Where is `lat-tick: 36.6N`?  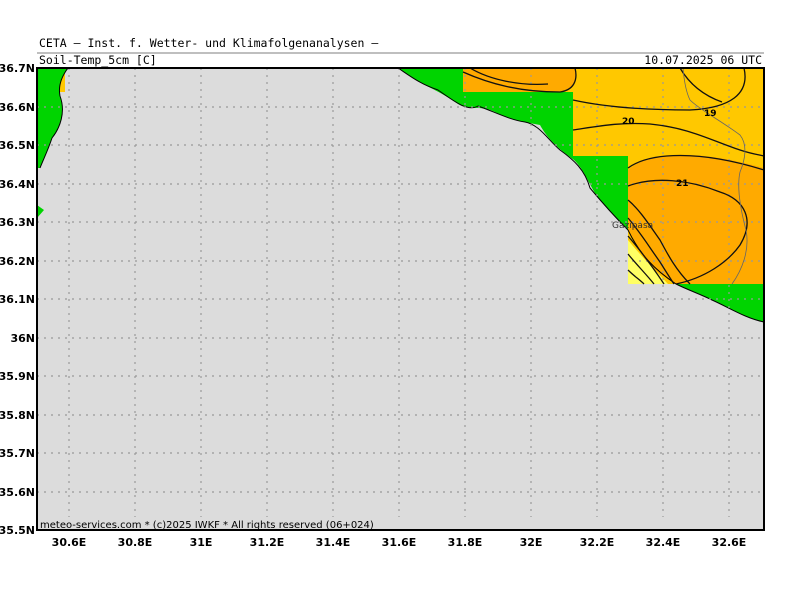
lat-tick: 36.6N is located at coordinates (17, 107).